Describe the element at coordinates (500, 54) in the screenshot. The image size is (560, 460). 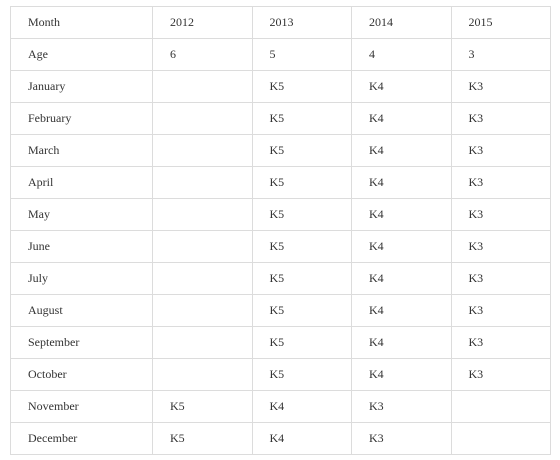
I see `table-cell-2015: 3` at that location.